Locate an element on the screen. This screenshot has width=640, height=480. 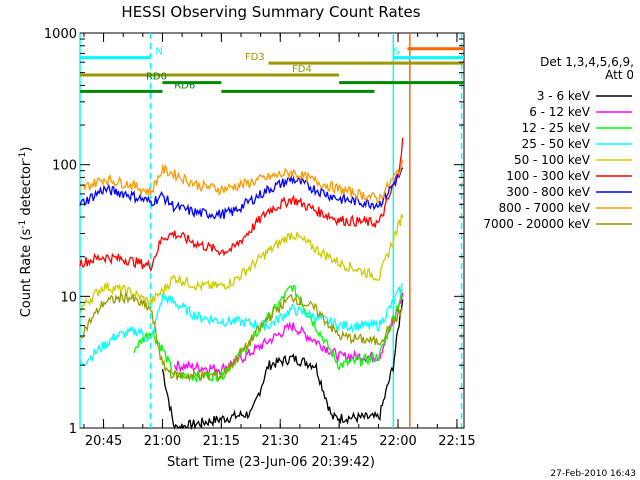
x-tick-label: 21:45 is located at coordinates (338, 441).